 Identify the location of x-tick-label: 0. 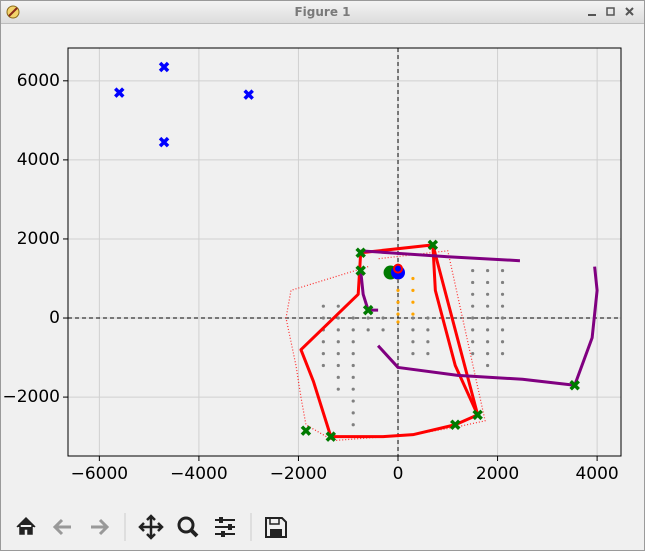
(398, 474).